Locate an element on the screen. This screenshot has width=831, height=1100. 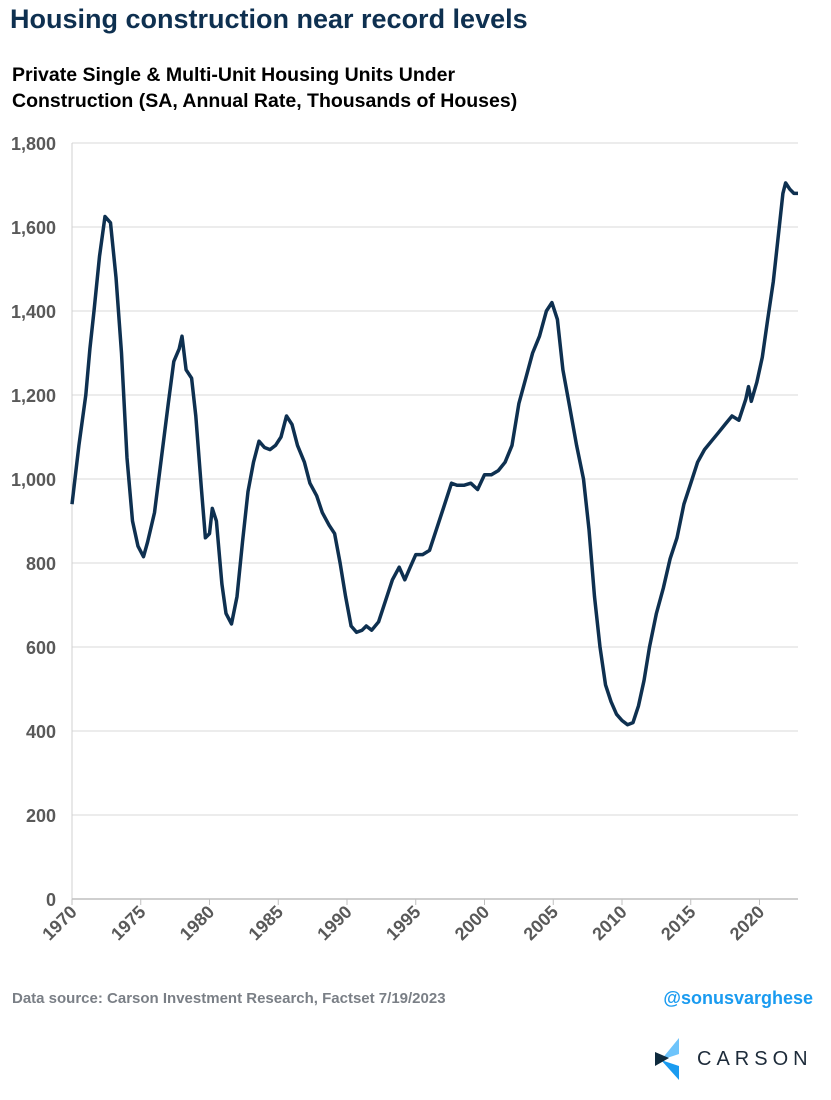
y-axis: 0 200 400 600 800 1,000 1,200 1,400 1,600 1,800 is located at coordinates (42, 522).